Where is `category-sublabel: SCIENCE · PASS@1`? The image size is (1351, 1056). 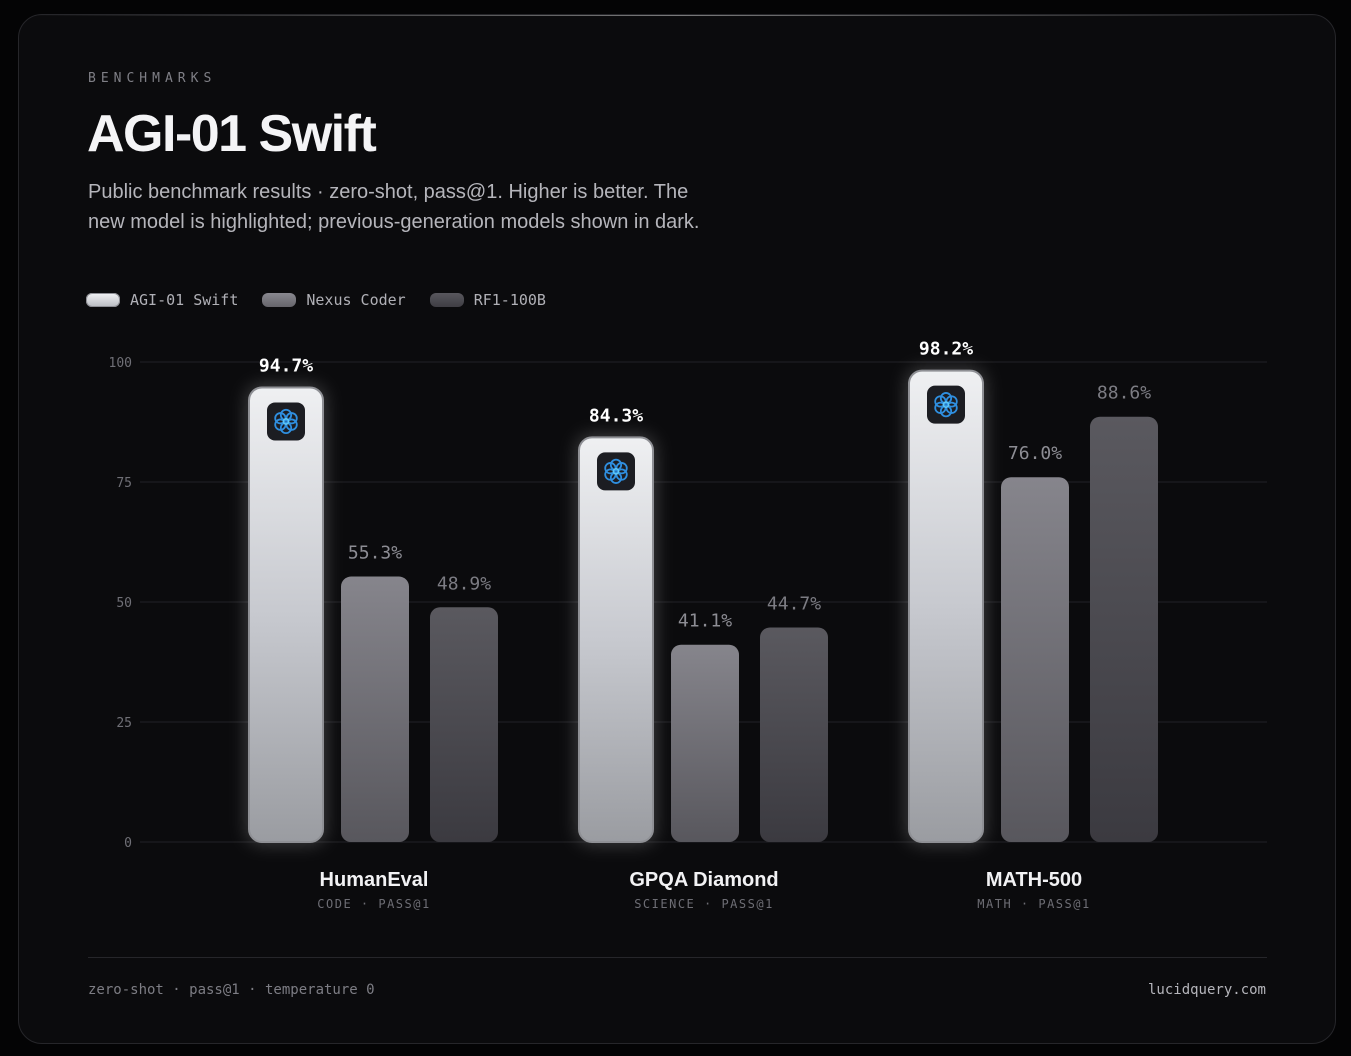
category-sublabel: SCIENCE · PASS@1 is located at coordinates (704, 904).